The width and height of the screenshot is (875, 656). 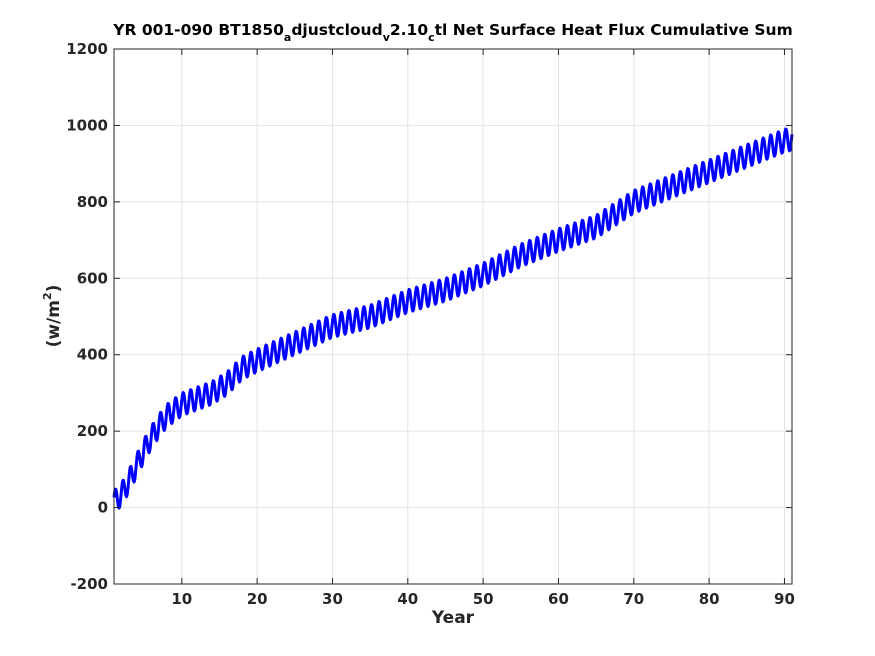 I want to click on x-tick-label: 10, so click(x=181, y=599).